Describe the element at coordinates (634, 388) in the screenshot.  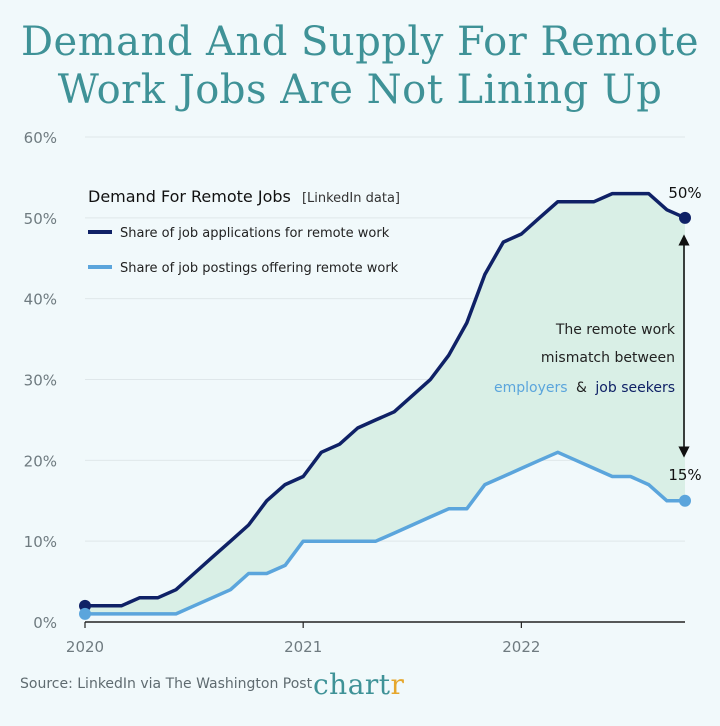
I see `annotation-job-seekers: job seekers` at that location.